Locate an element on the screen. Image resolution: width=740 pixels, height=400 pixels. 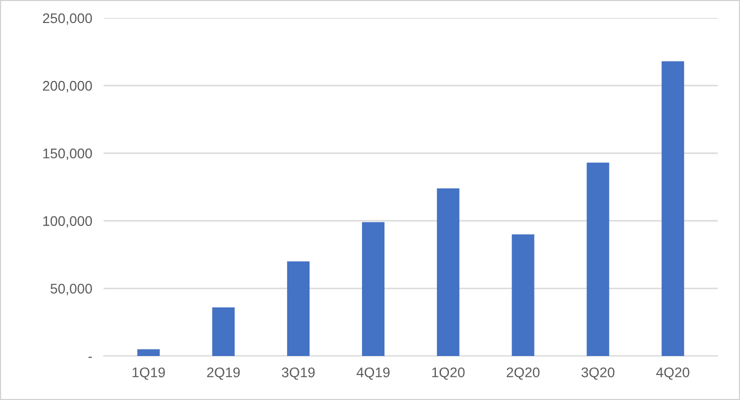
x-tick-label: 2Q20 is located at coordinates (523, 373).